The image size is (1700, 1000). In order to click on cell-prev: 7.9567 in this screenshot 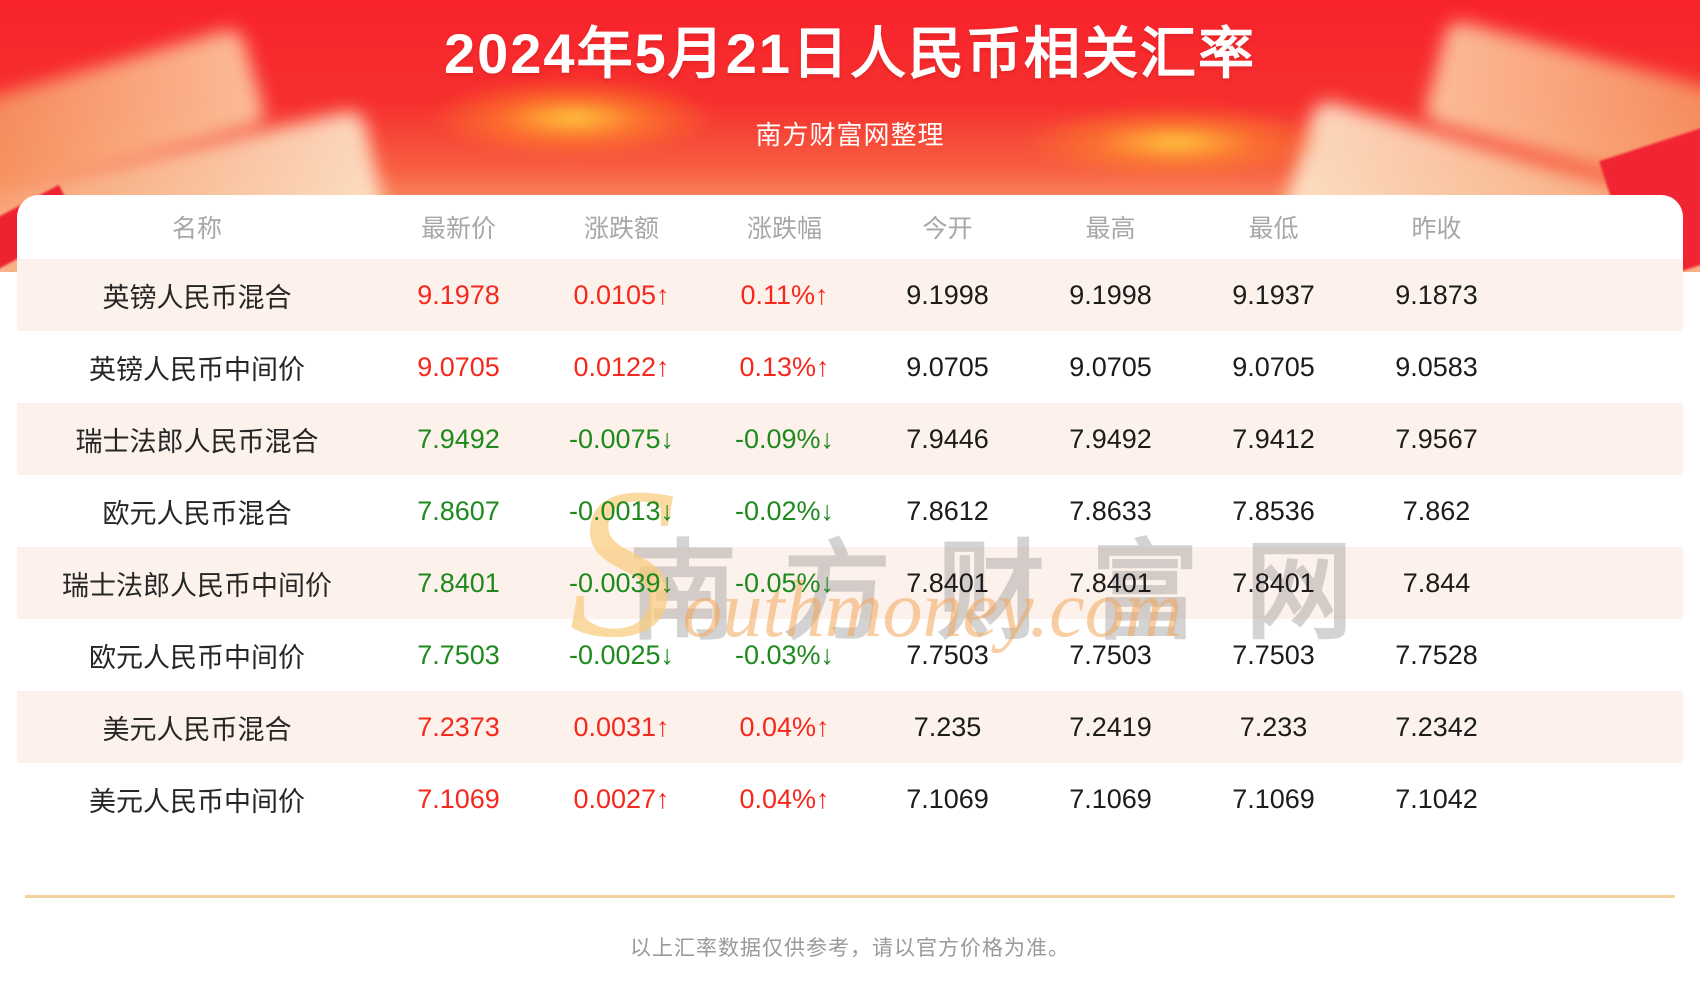, I will do `click(1436, 438)`.